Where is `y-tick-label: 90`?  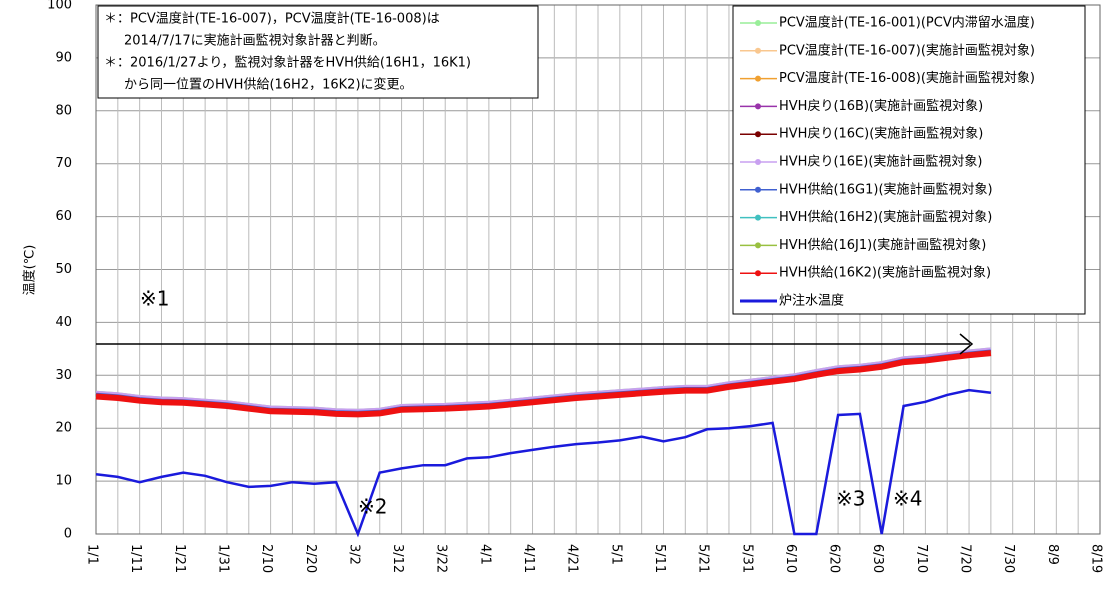
y-tick-label: 90 is located at coordinates (63, 57).